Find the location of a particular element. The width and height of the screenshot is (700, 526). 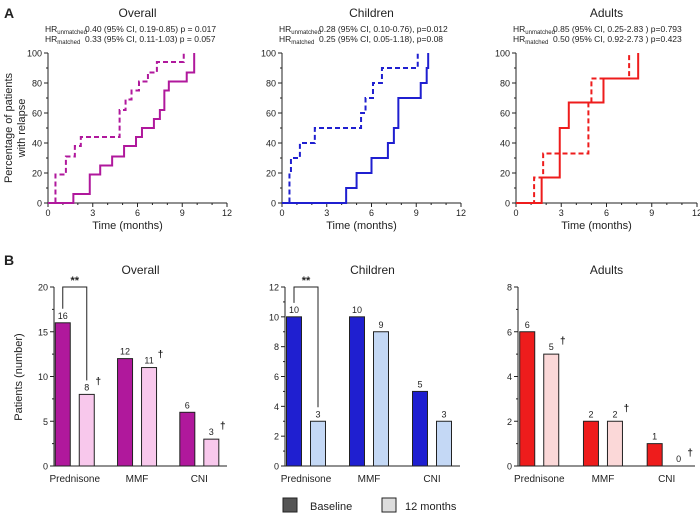

panel-label-a: A is located at coordinates (9, 13).